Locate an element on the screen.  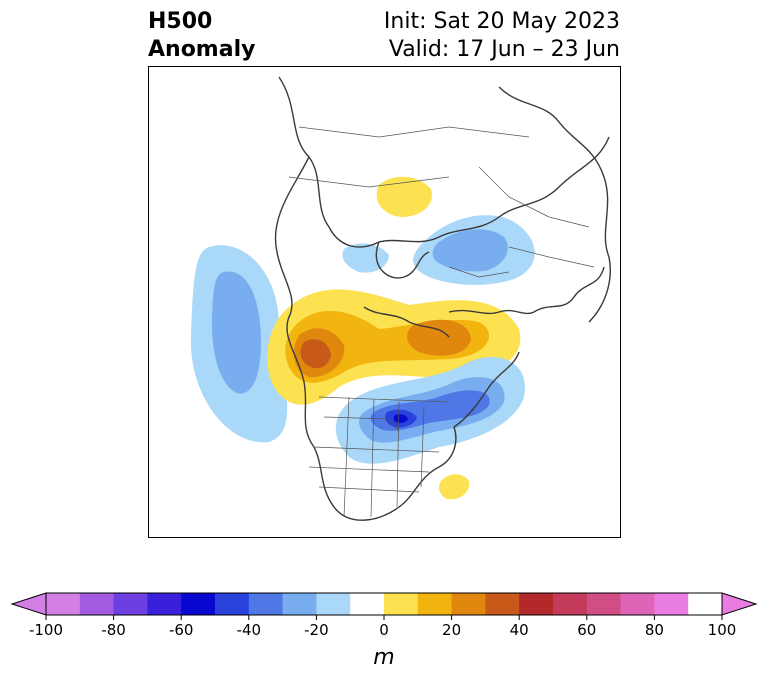
valid-range: Valid: 17 Jun – 23 Jun is located at coordinates (504, 49).